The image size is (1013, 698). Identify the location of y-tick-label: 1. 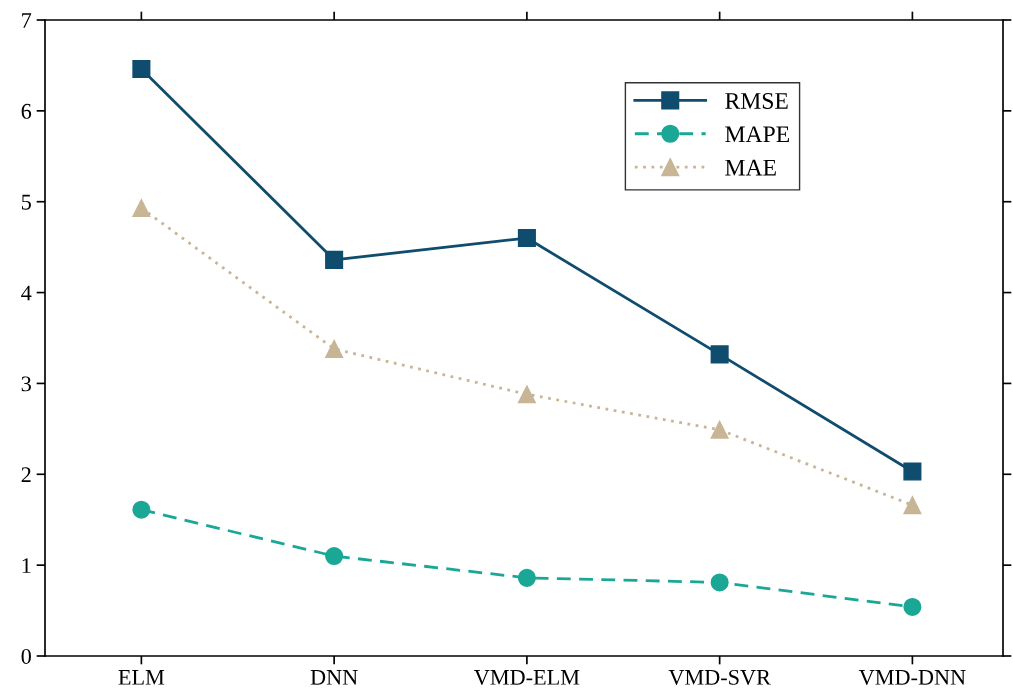
(26, 565).